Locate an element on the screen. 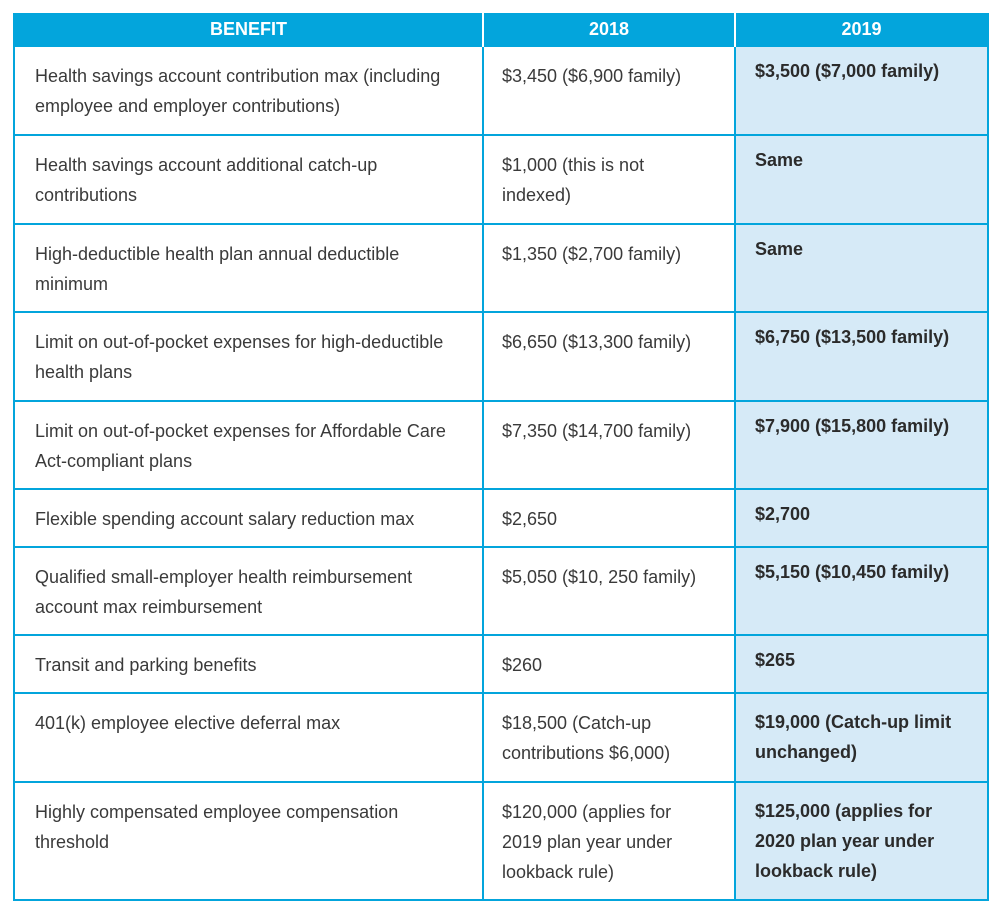  value-2018-cell: $7,350 ($14,700 family) is located at coordinates (609, 445).